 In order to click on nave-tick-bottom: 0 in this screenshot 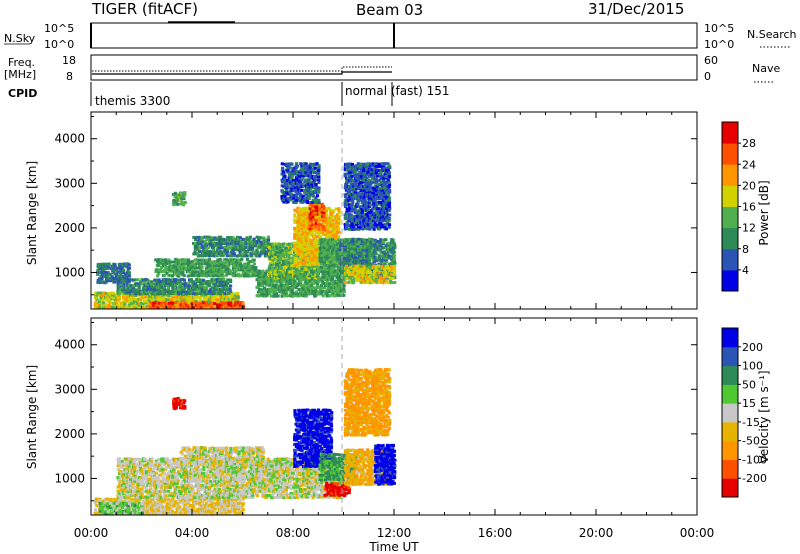, I will do `click(707, 76)`.